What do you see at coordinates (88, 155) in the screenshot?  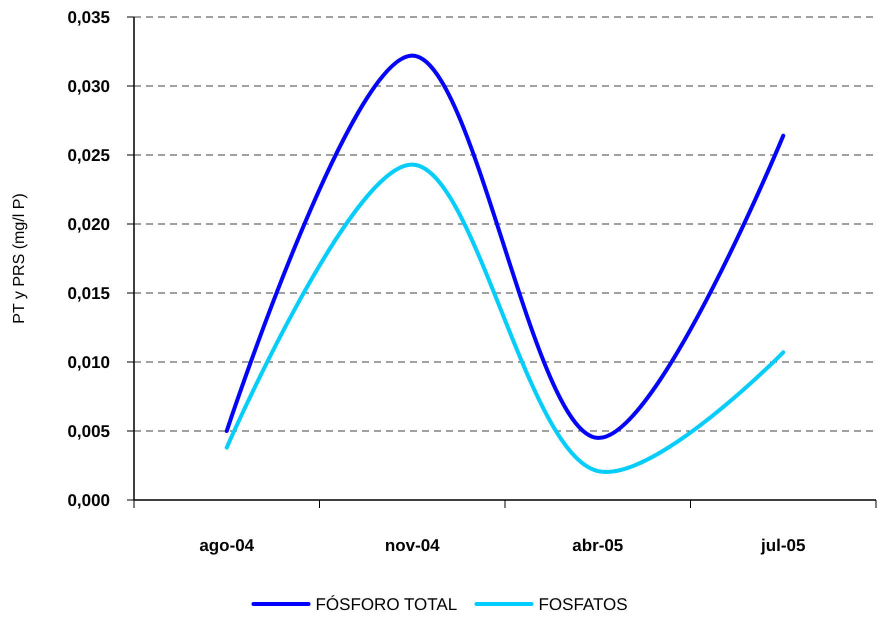 I see `y-tick-label: 0,025` at bounding box center [88, 155].